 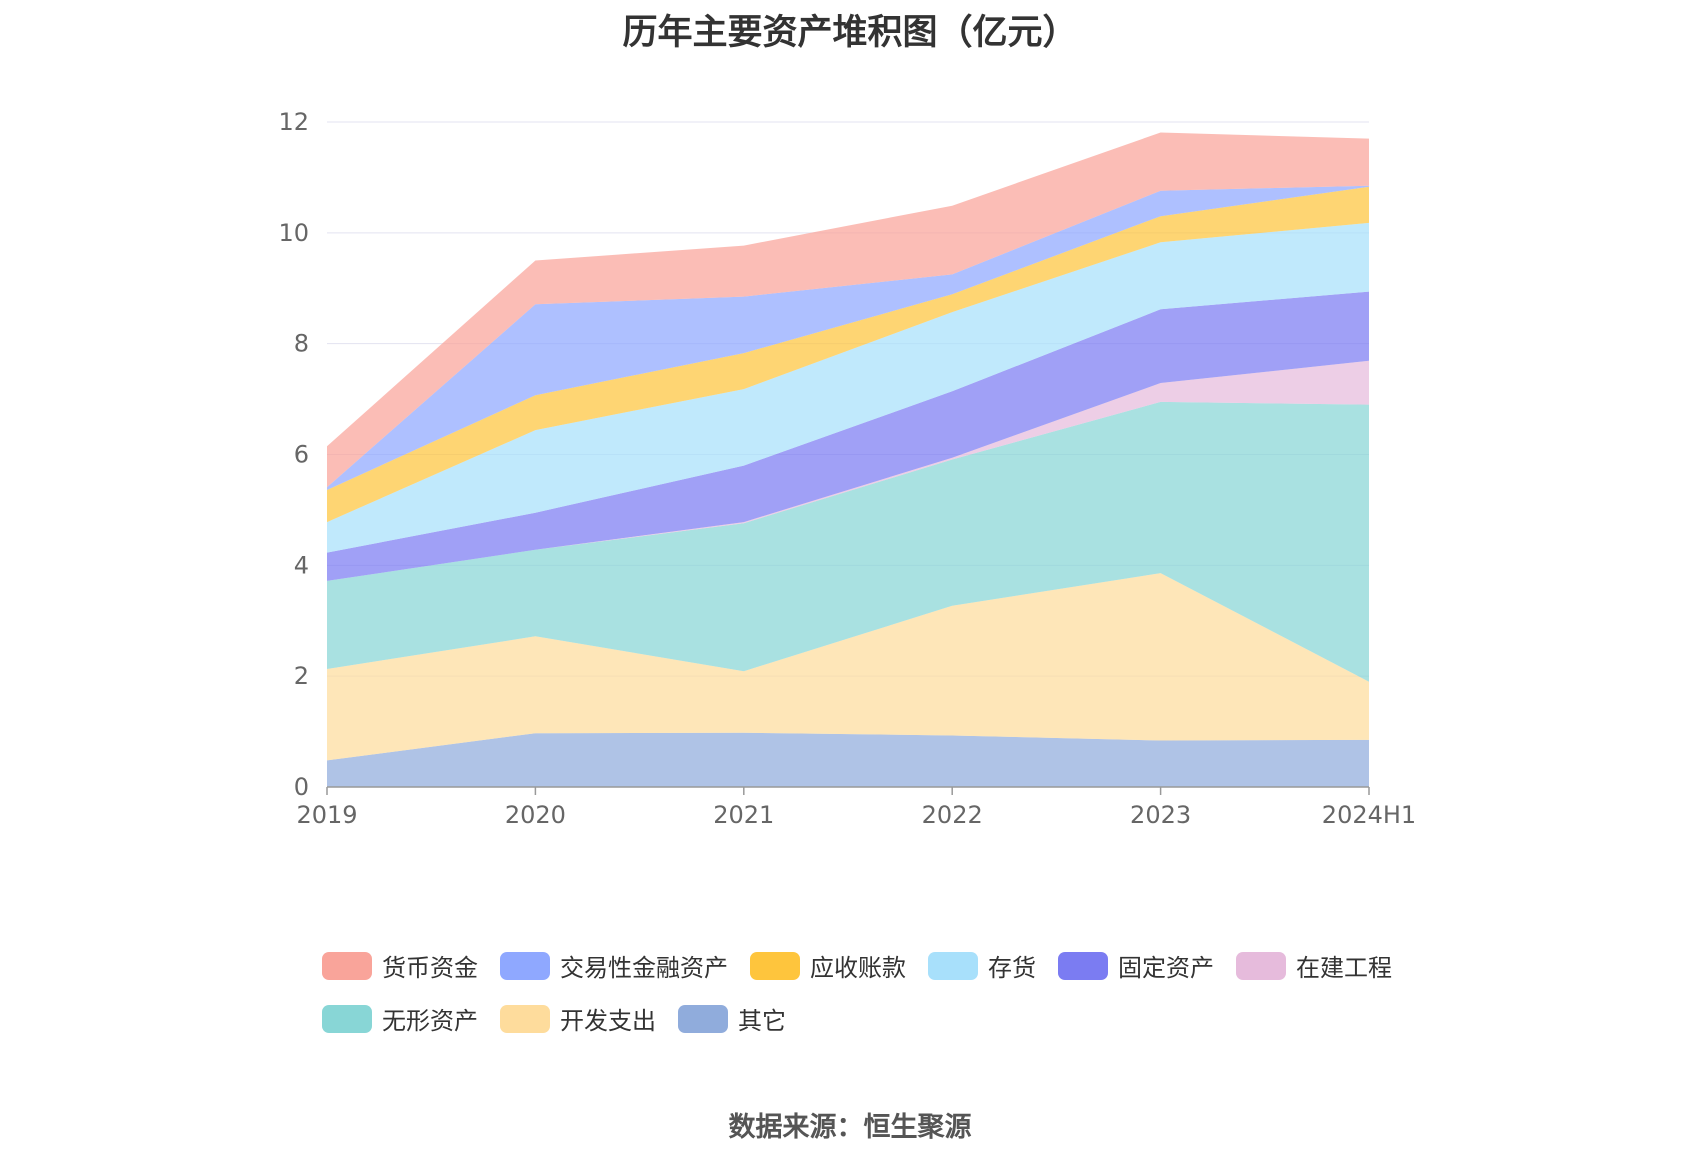 What do you see at coordinates (293, 122) in the screenshot?
I see `y-tick-label: 12` at bounding box center [293, 122].